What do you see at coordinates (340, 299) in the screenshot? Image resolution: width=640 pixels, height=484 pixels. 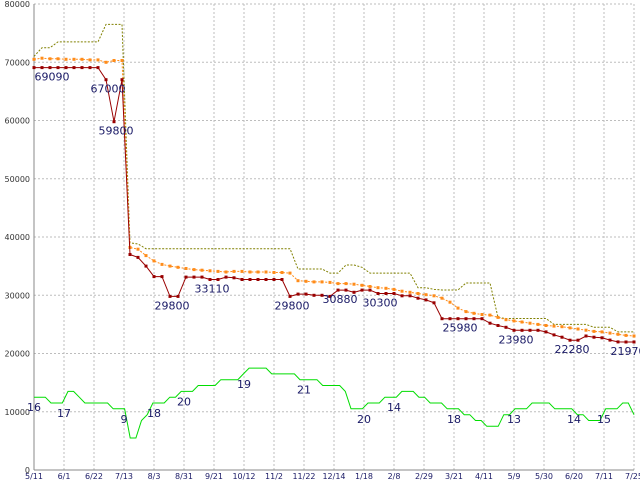 I see `price-data-label: 30880` at bounding box center [340, 299].